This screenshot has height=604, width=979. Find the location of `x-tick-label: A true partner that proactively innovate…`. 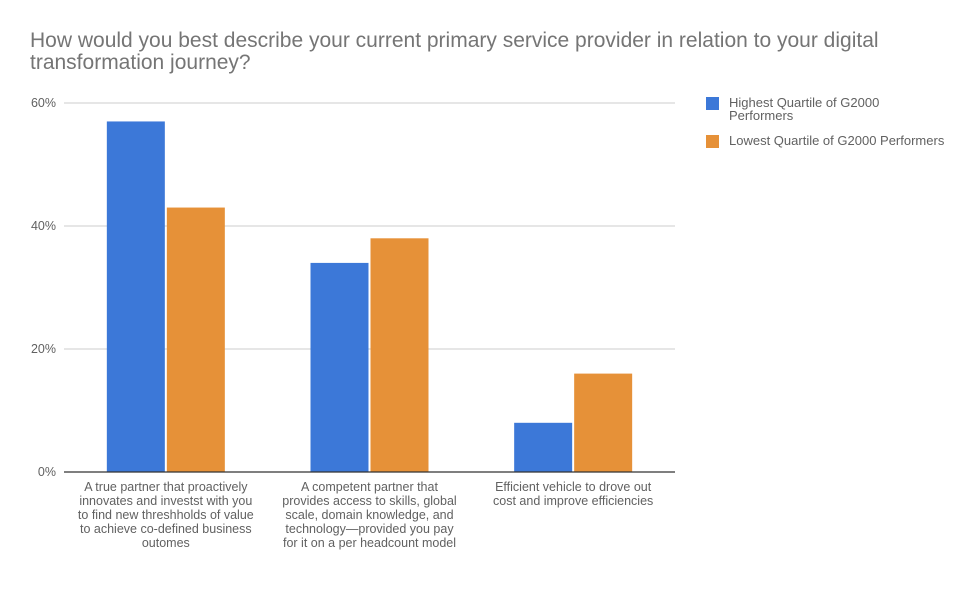

x-tick-label: A true partner that proactively innovate… is located at coordinates (165, 515).